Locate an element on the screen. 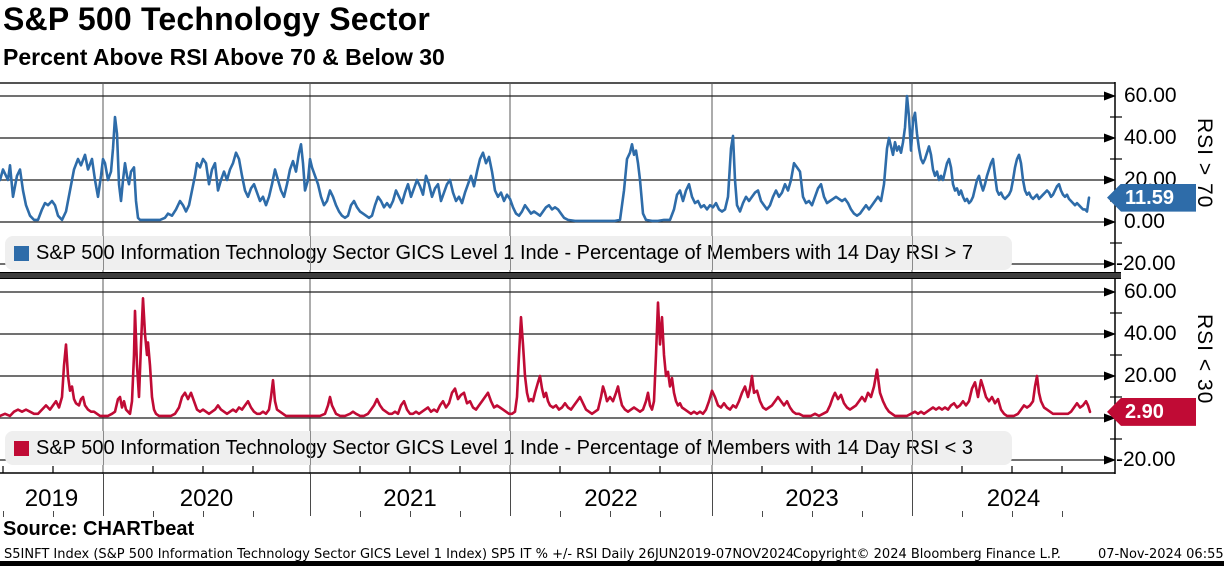  x-axis-year-label: 2019 is located at coordinates (51, 498).